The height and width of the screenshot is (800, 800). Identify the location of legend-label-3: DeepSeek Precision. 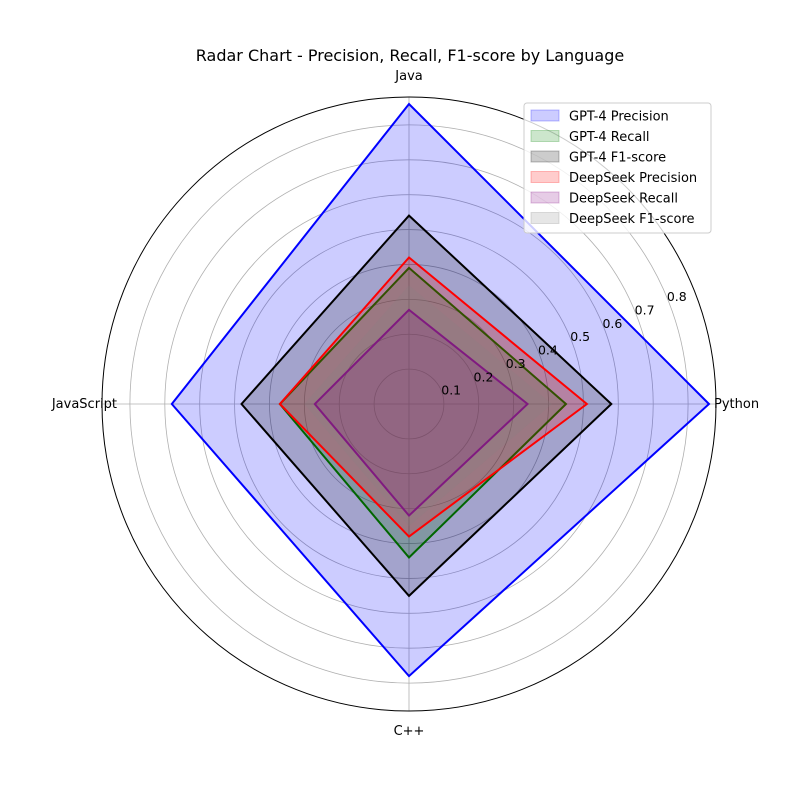
(633, 178).